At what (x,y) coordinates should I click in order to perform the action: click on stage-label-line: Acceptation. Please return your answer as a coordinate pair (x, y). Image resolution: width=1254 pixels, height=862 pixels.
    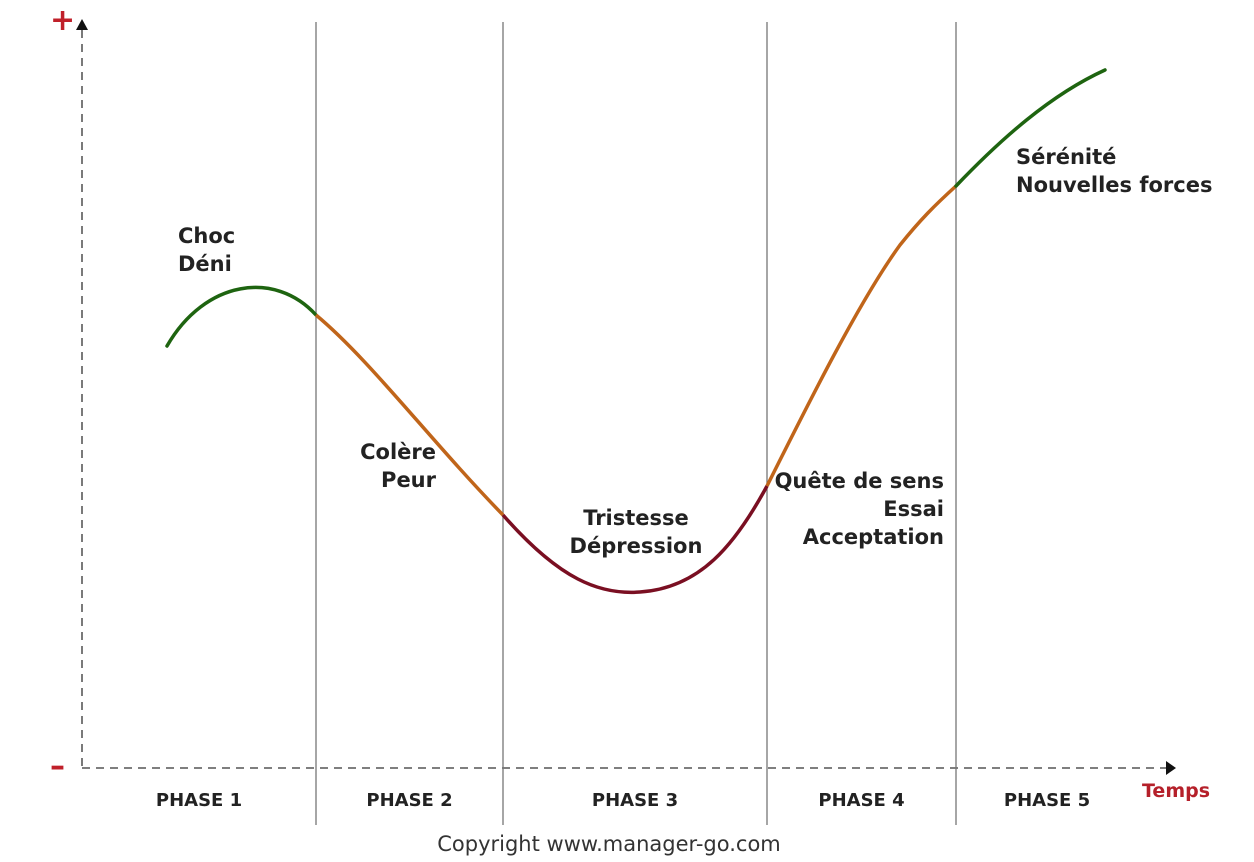
    Looking at the image, I should click on (873, 537).